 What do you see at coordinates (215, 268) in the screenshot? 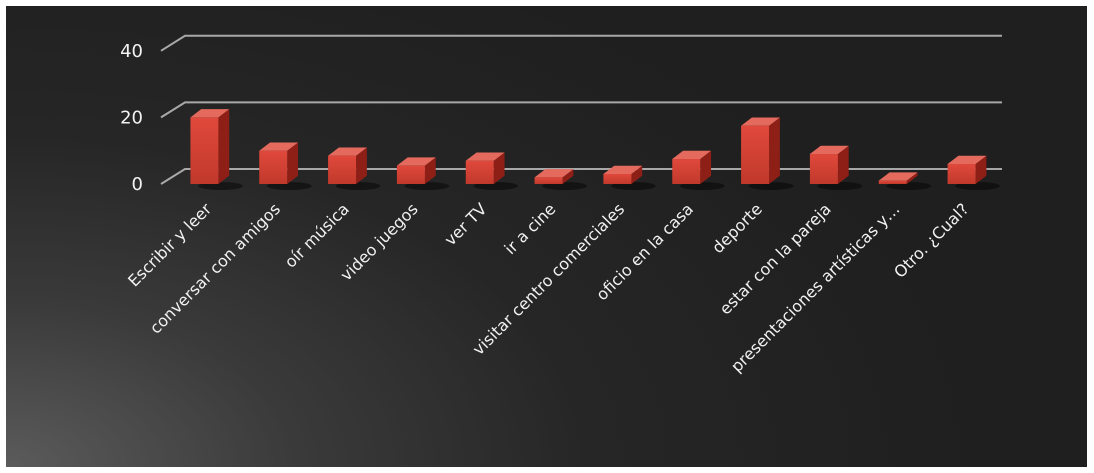
I see `x-tick-label: conversar con amigos` at bounding box center [215, 268].